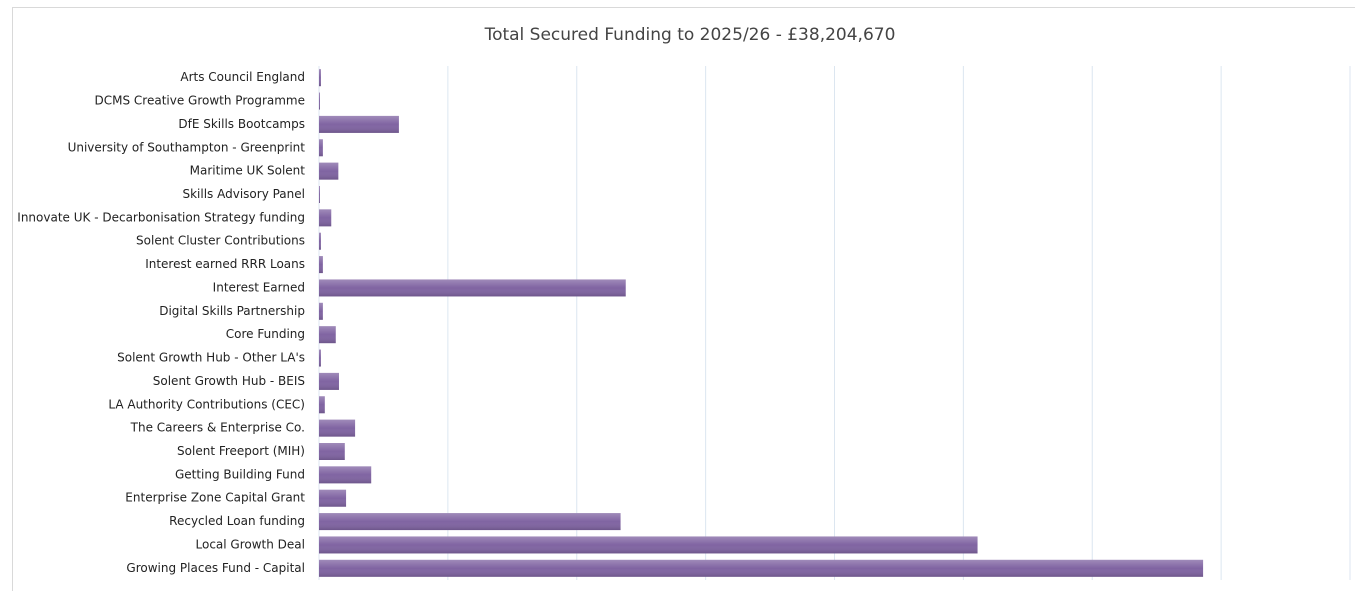 The height and width of the screenshot is (591, 1355). Describe the element at coordinates (241, 451) in the screenshot. I see `y-tick-label: Solent Freeport (MIH)` at that location.